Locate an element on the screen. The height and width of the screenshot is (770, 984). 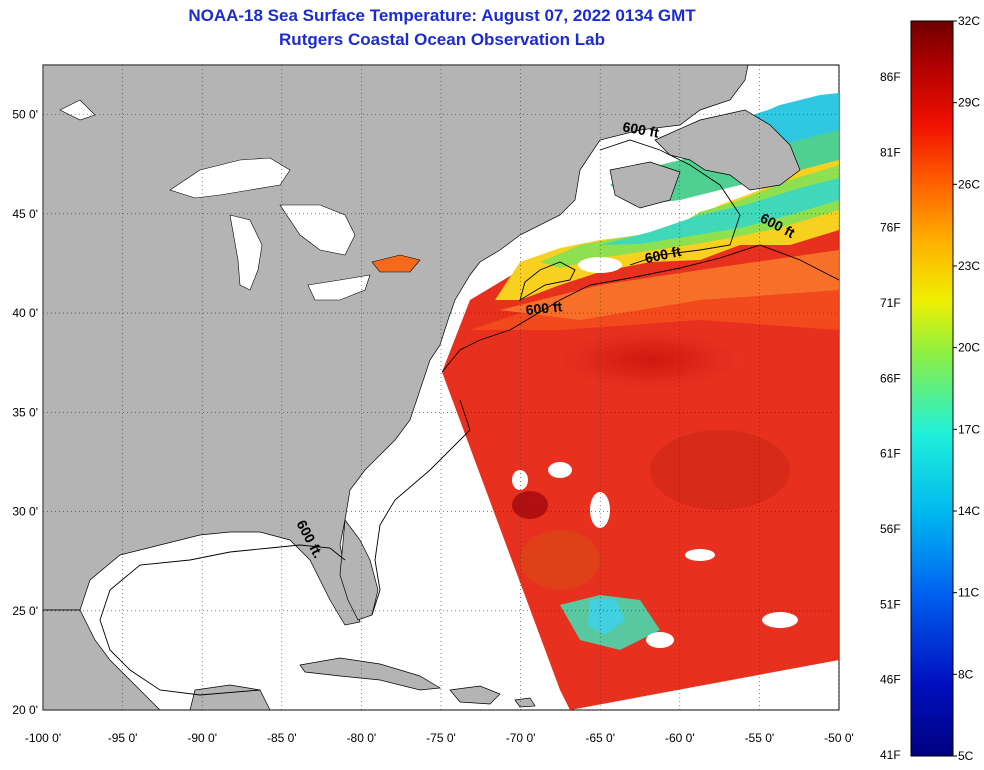
colorbar-fahrenheit-label: 61F is located at coordinates (890, 454).